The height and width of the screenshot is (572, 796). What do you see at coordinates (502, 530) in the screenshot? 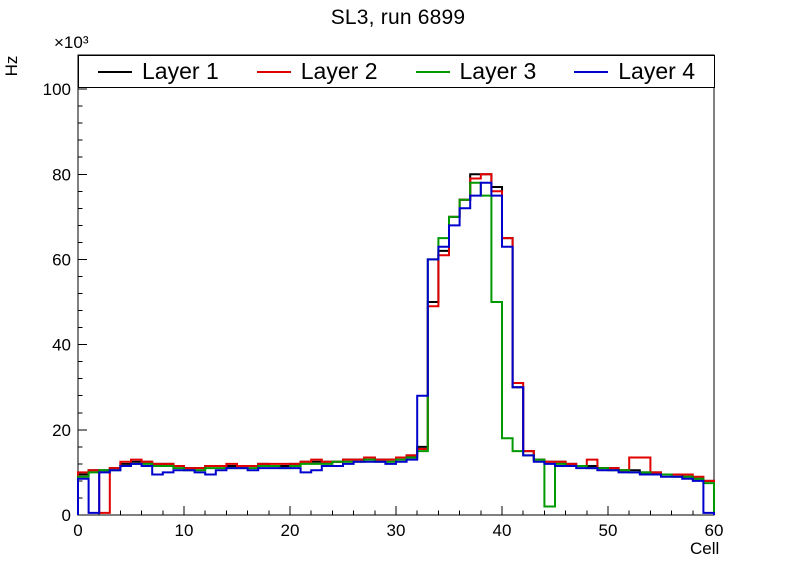
I see `x-tick-label: 40` at bounding box center [502, 530].